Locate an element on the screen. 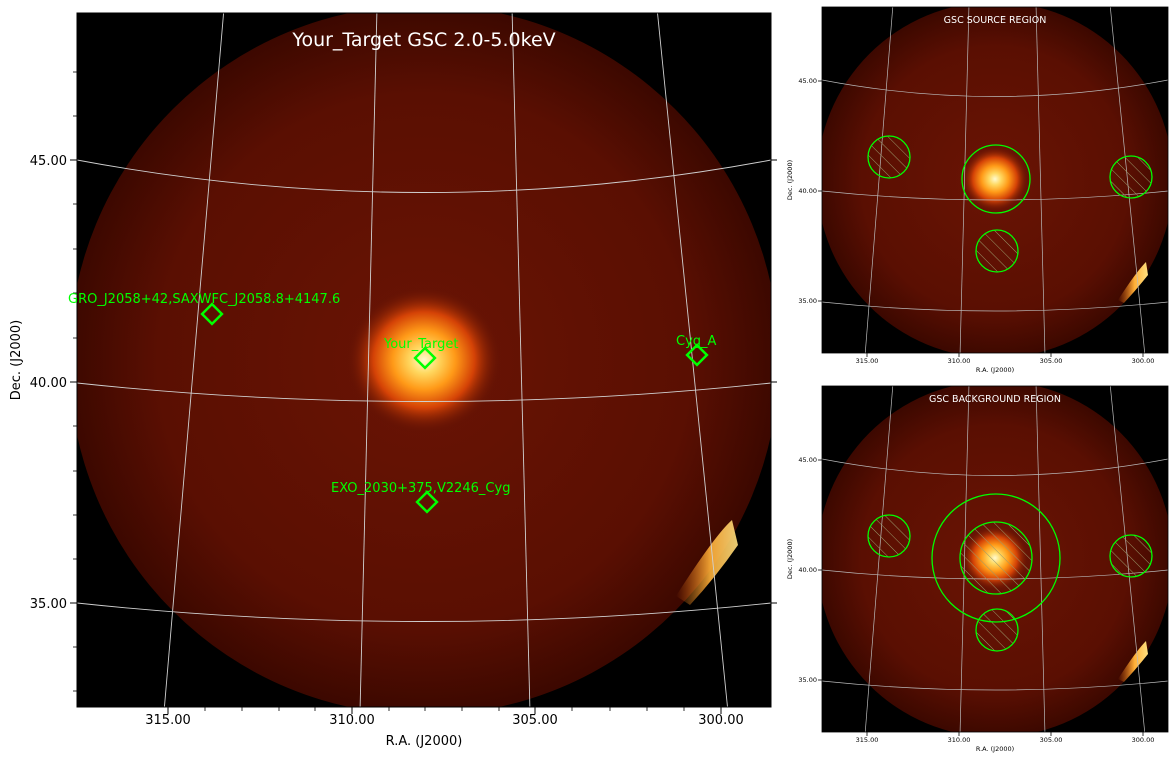  main-title: Your_Target GSC 2.0-5.0keV is located at coordinates (423, 40).